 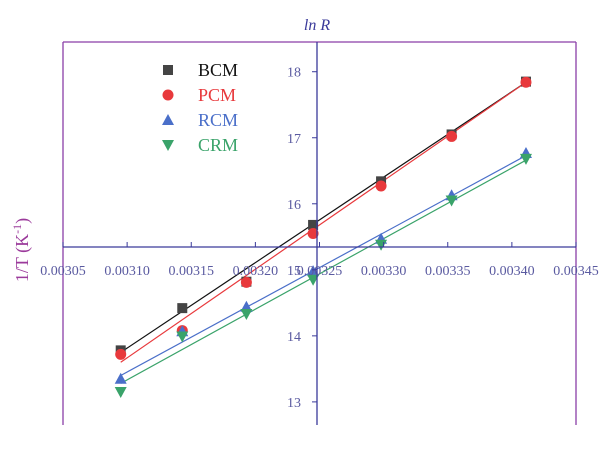 I want to click on y-tick-label: 15, so click(x=294, y=271).